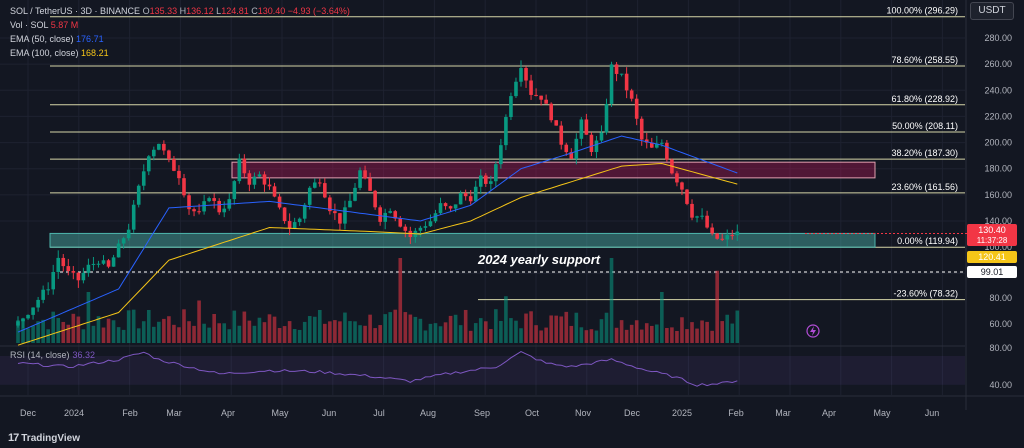 The height and width of the screenshot is (448, 1024). I want to click on rsi-pane: 80.00 40.00, so click(506, 366).